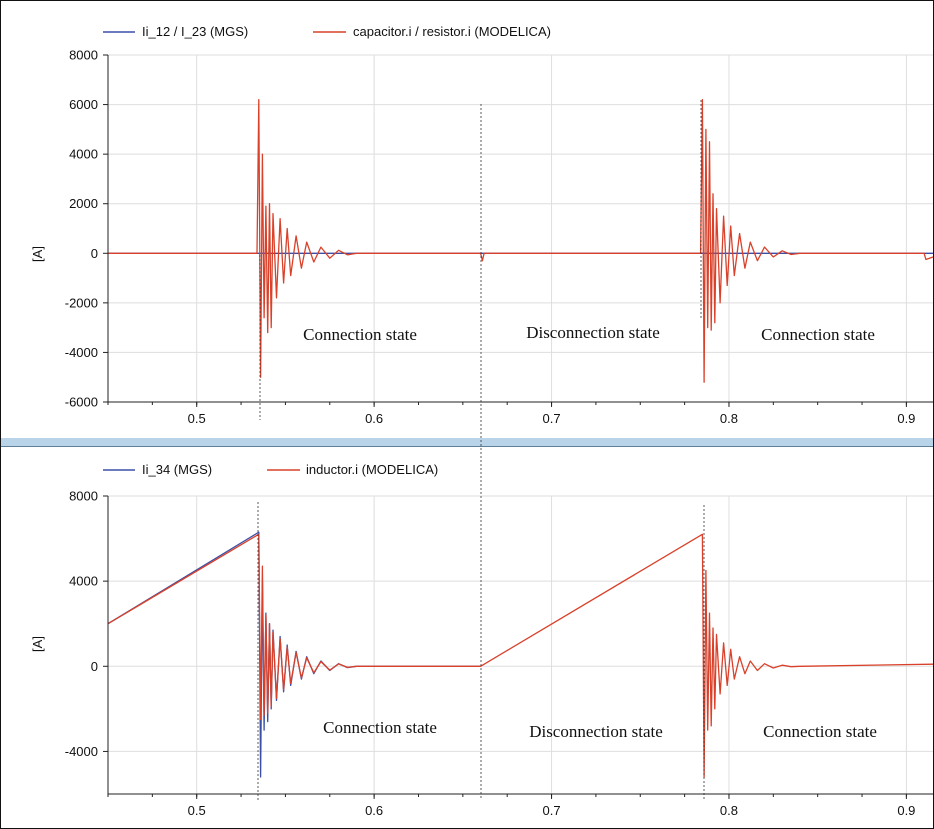 This screenshot has width=934, height=829. Describe the element at coordinates (270, 469) in the screenshot. I see `bottom-chart-legend: Ii_34 (MGS) inductor.i (MODELICA)` at that location.